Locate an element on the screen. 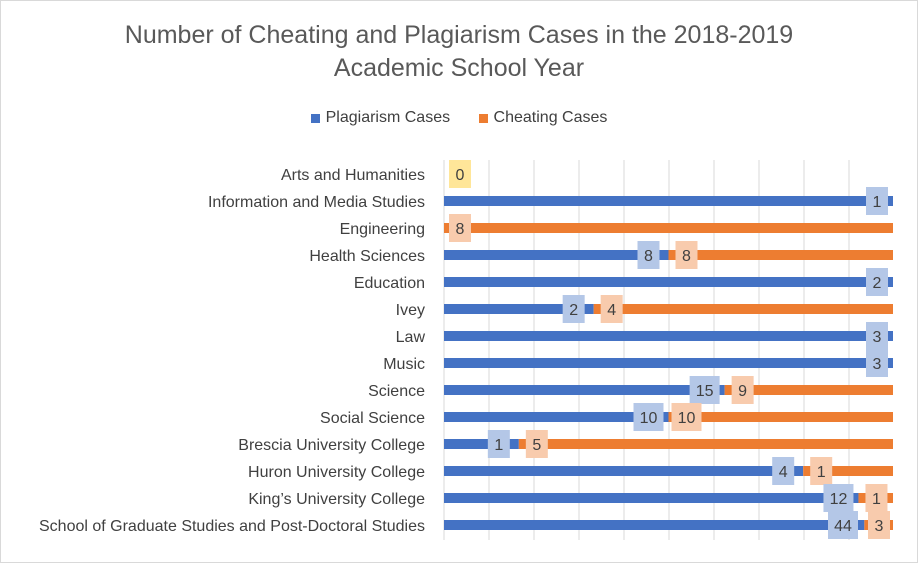 The image size is (918, 563). category-label: Education is located at coordinates (389, 283).